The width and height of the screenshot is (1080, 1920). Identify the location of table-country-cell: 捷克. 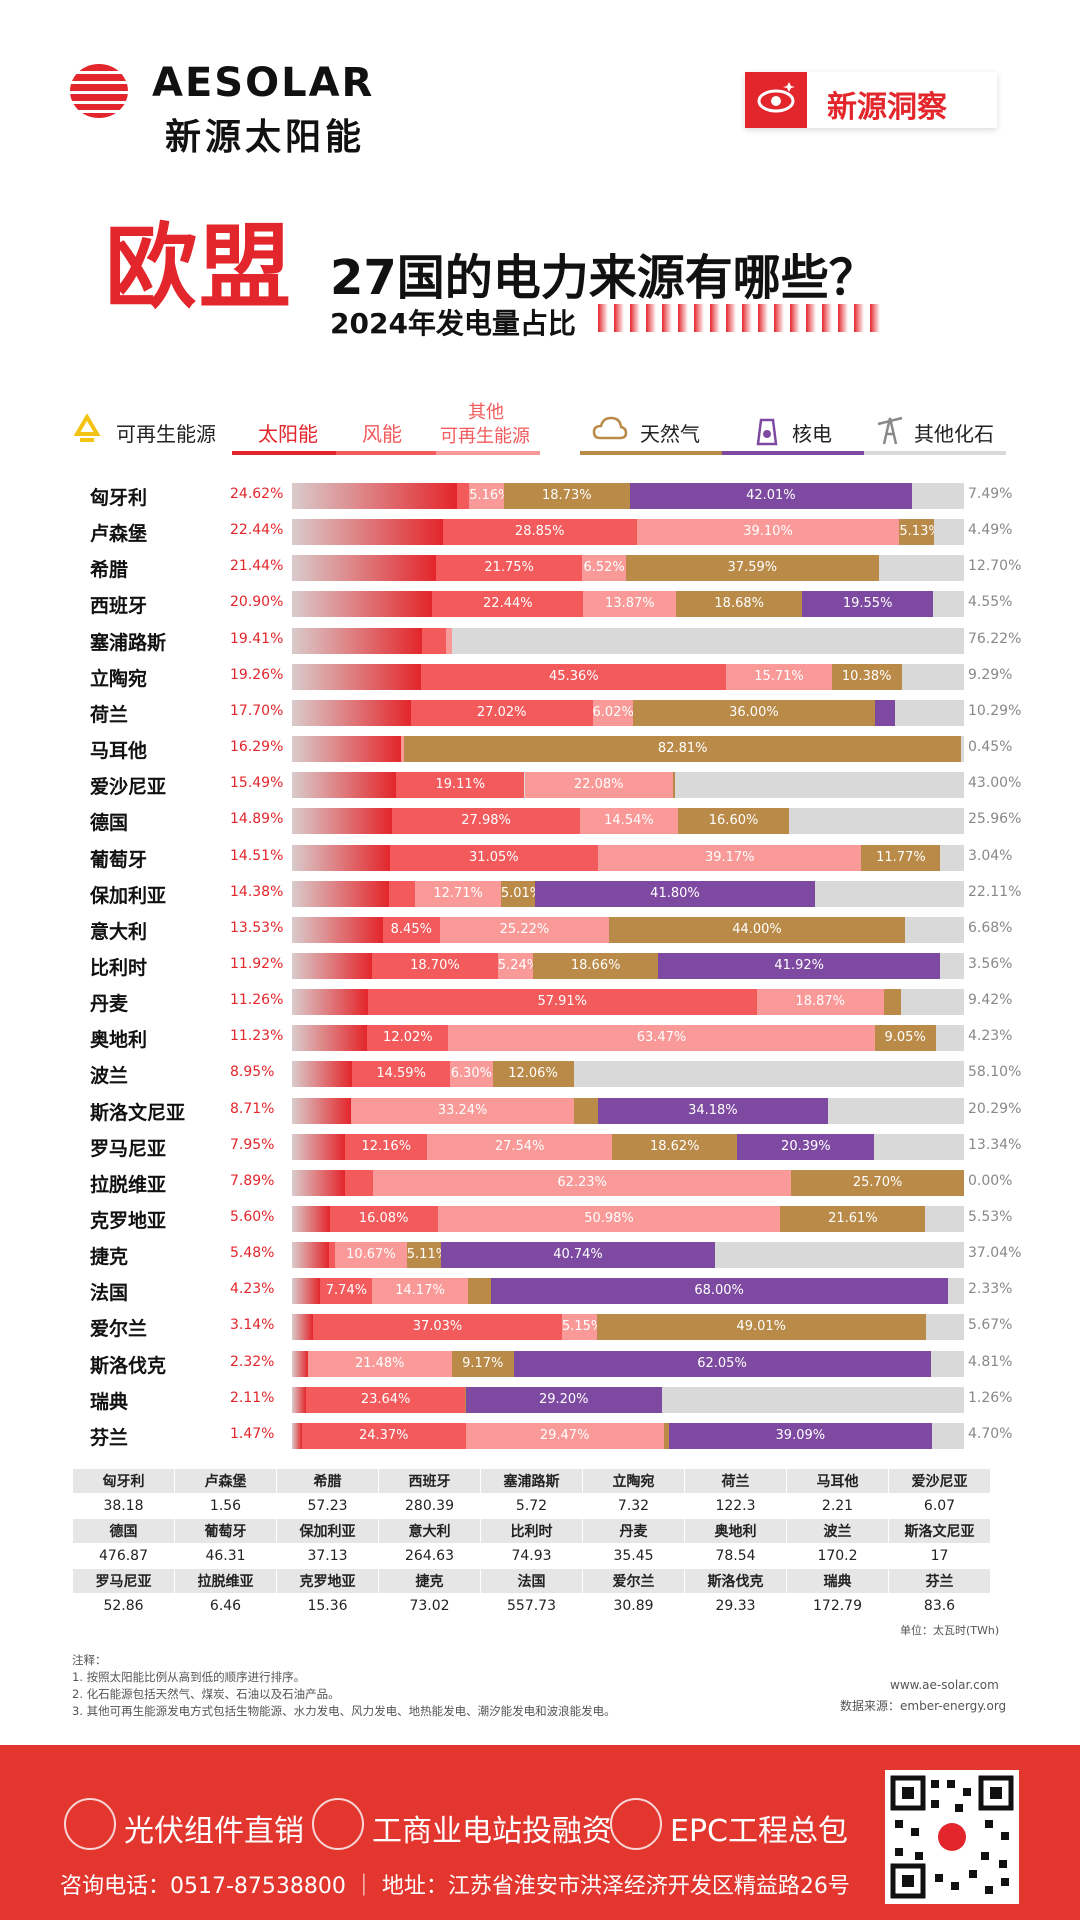
(429, 1581).